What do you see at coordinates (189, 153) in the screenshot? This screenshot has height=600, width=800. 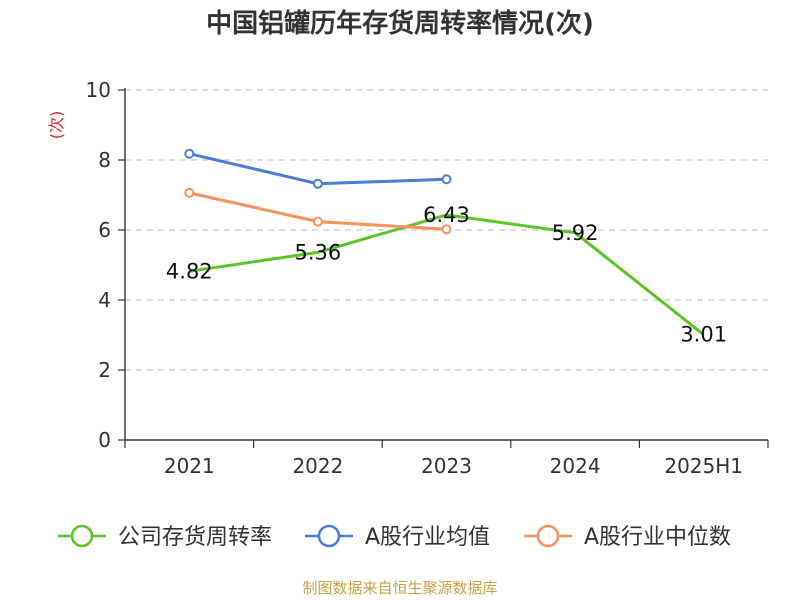 I see `series-1-point-2021` at bounding box center [189, 153].